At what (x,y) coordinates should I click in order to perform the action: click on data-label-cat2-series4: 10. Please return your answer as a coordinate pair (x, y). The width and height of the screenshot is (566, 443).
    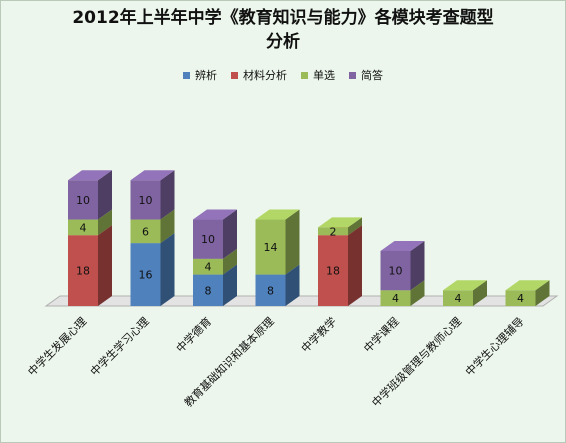
    Looking at the image, I should click on (146, 200).